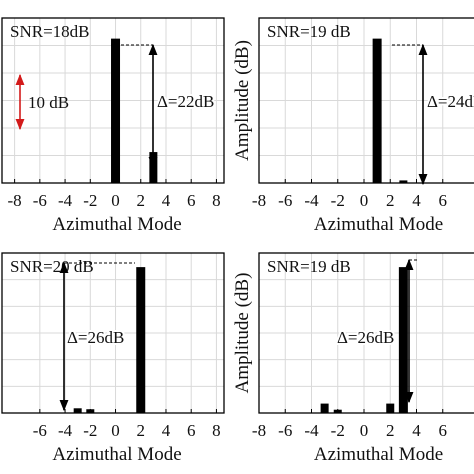 The height and width of the screenshot is (474, 474). What do you see at coordinates (48, 102) in the screenshot?
I see `scale-label: 10 dB` at bounding box center [48, 102].